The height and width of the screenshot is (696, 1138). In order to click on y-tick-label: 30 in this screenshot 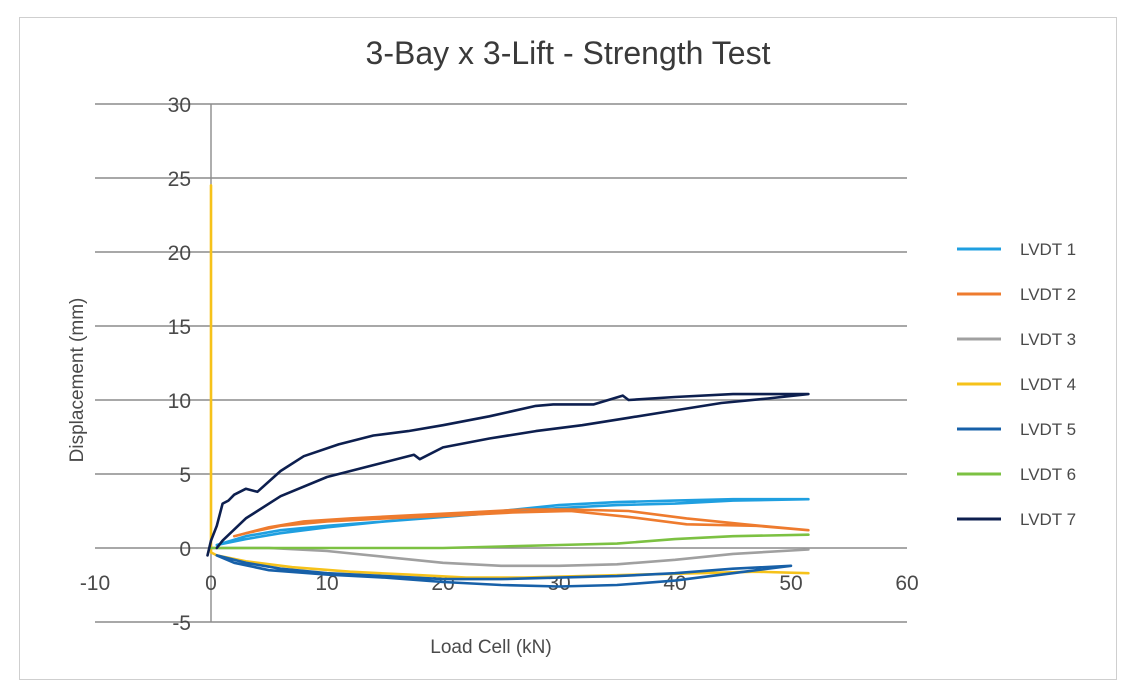, I will do `click(179, 105)`.